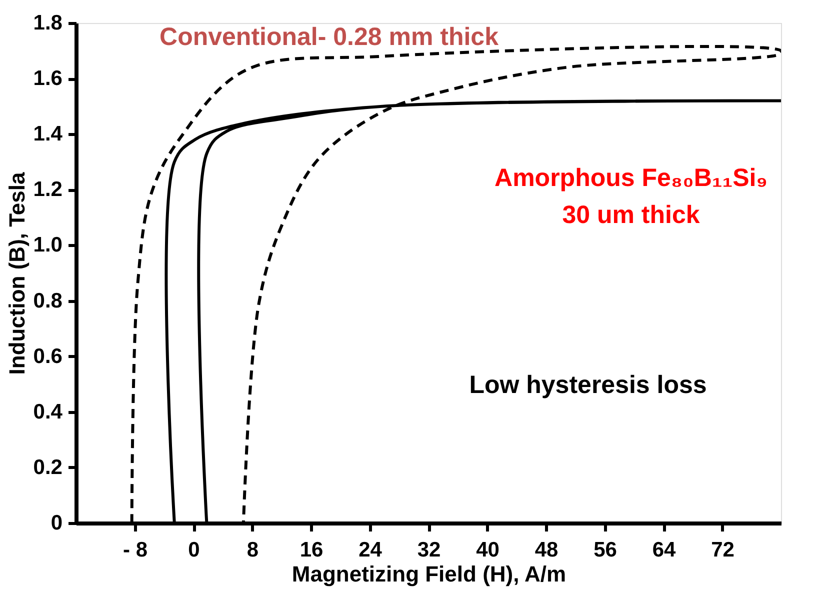  I want to click on y-tick-label: 0.2, so click(47, 467).